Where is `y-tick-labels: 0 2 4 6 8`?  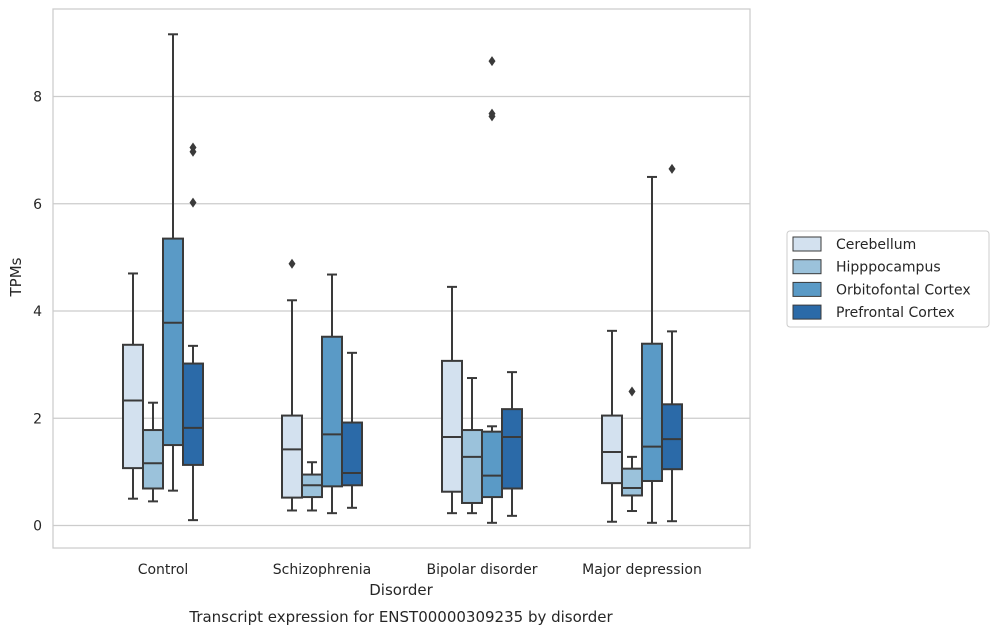
y-tick-labels: 0 2 4 6 8 is located at coordinates (37, 312).